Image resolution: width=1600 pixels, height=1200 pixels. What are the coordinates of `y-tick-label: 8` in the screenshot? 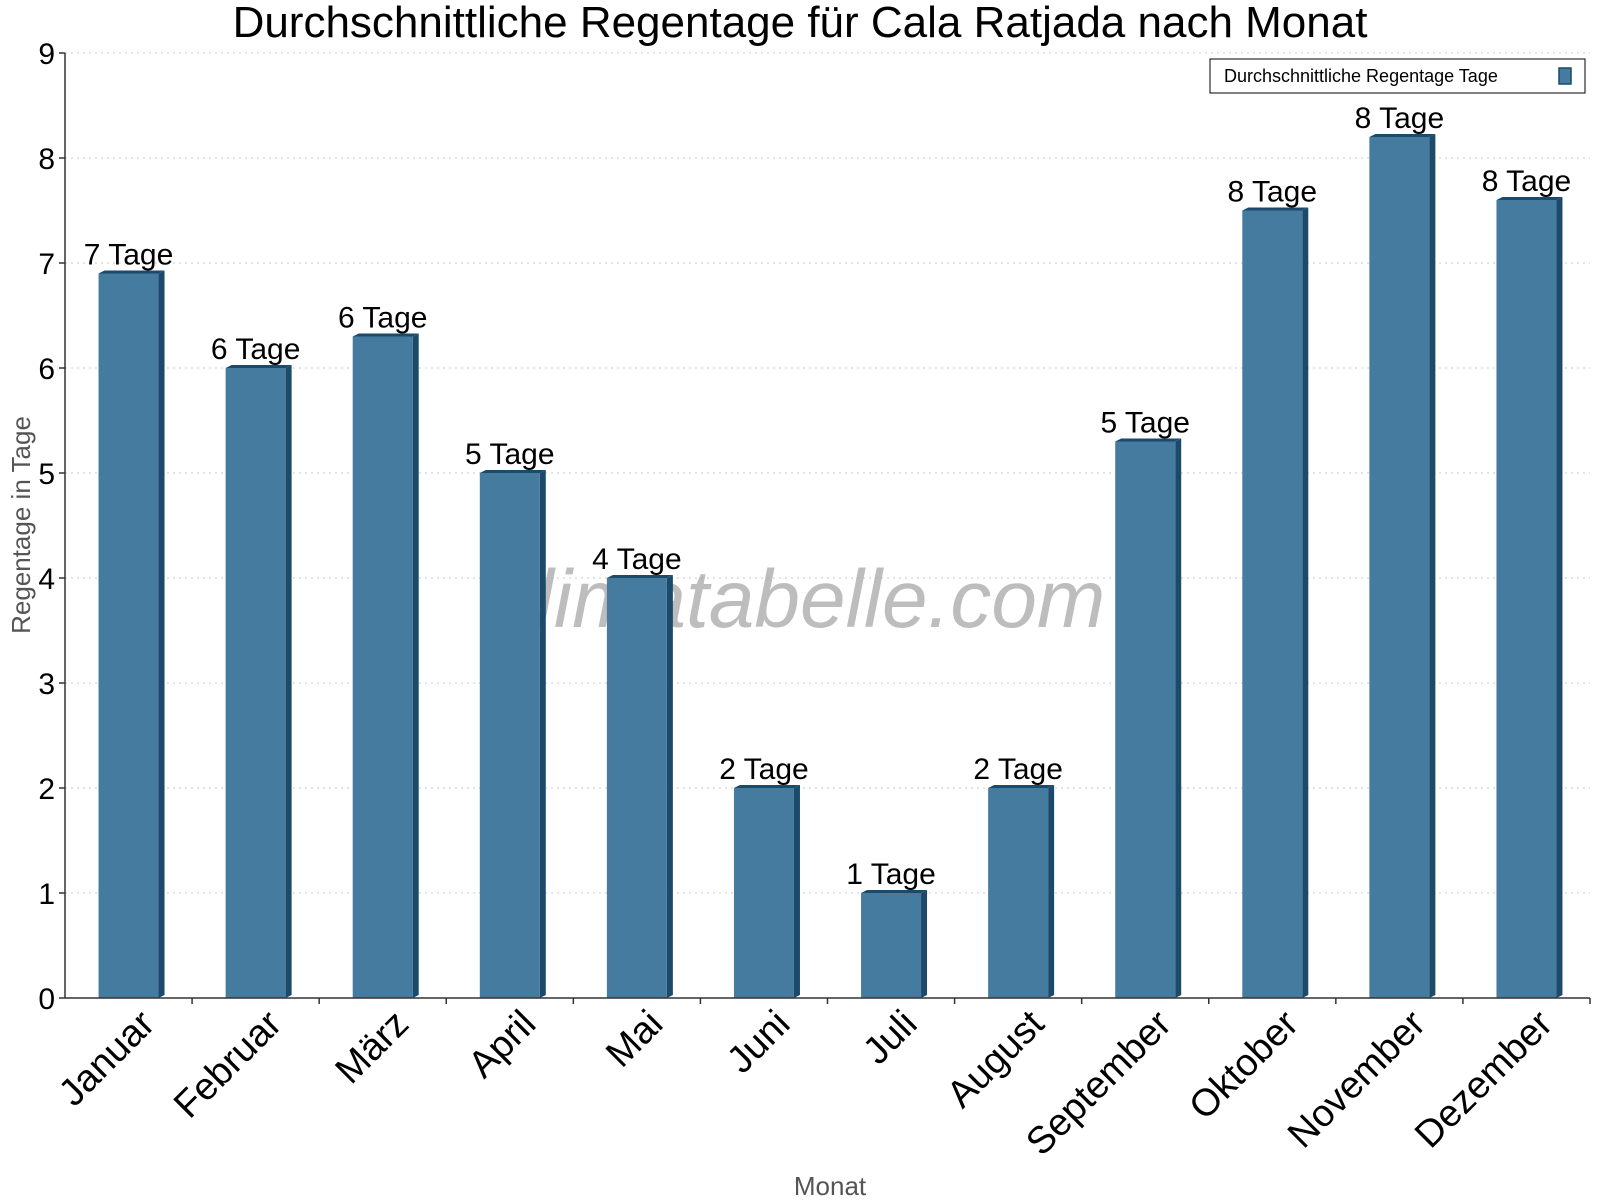 It's located at (46, 159).